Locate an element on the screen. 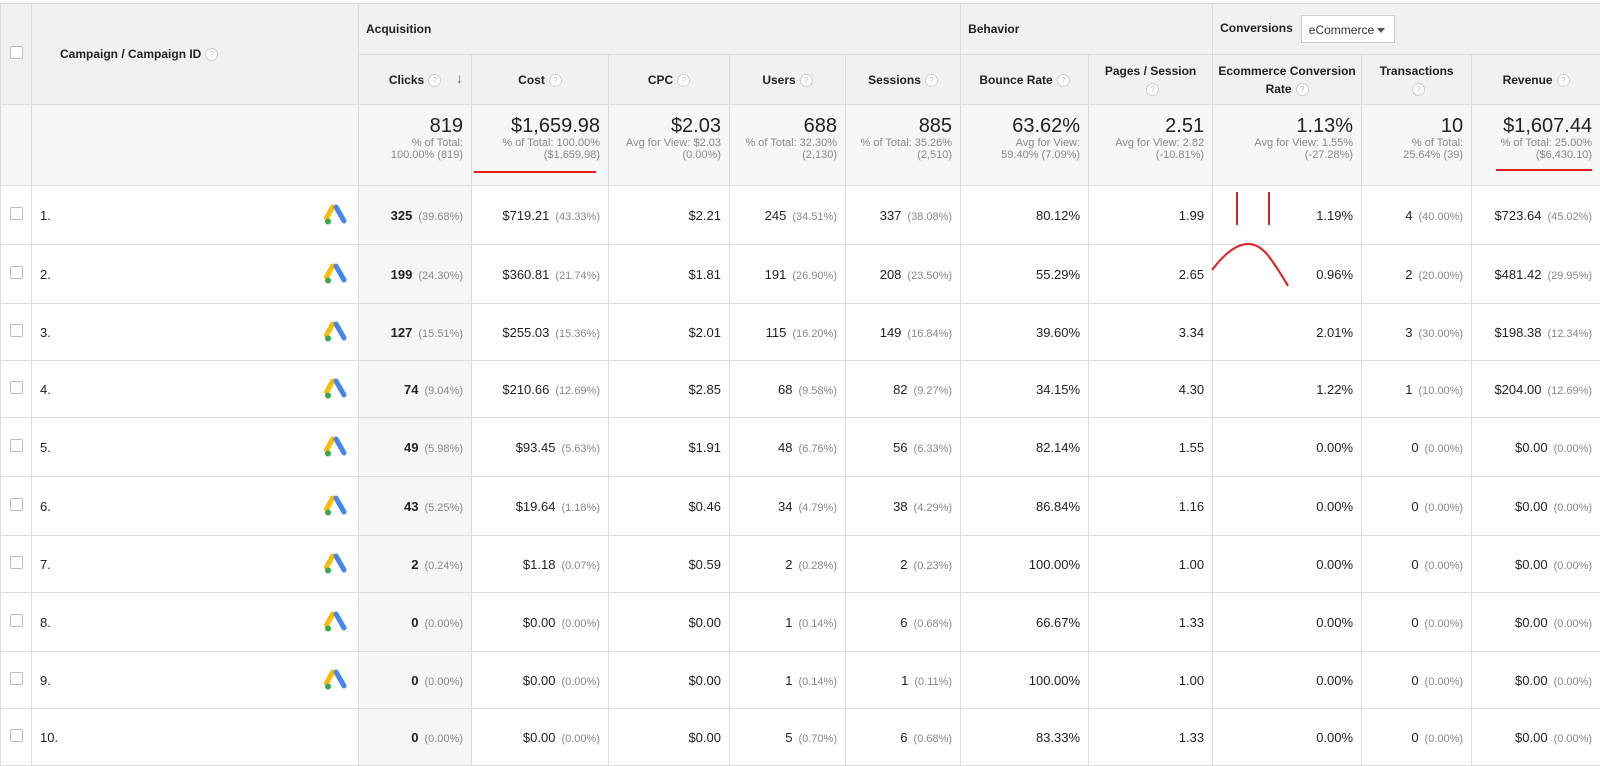 The image size is (1600, 766). users-column-header: Users? is located at coordinates (788, 80).